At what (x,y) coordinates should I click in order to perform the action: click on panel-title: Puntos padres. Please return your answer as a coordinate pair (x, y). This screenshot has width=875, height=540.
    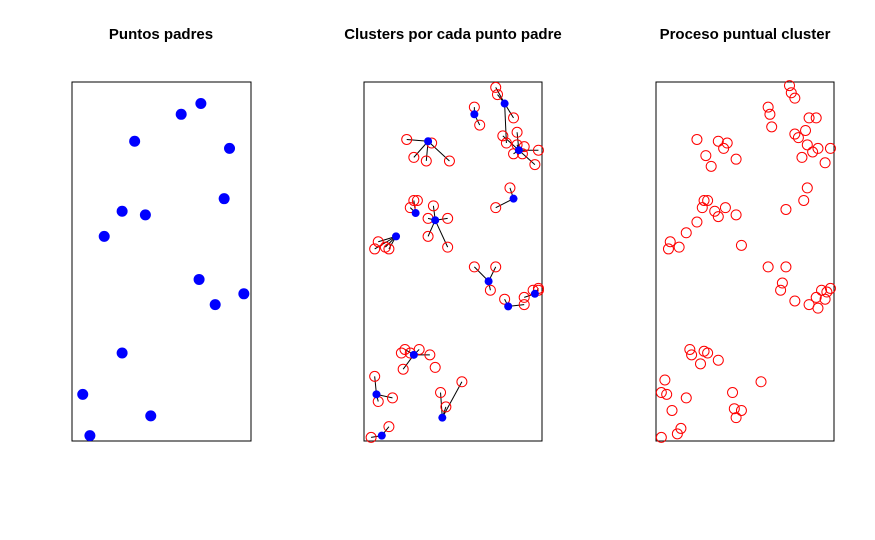
    Looking at the image, I should click on (161, 34).